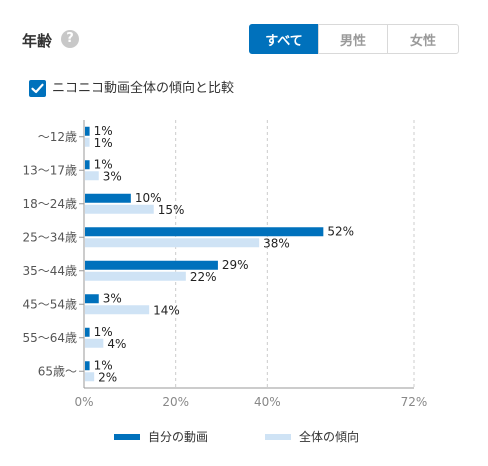 Image resolution: width=488 pixels, height=466 pixels. What do you see at coordinates (57, 137) in the screenshot?
I see `category-label: 〜12歳` at bounding box center [57, 137].